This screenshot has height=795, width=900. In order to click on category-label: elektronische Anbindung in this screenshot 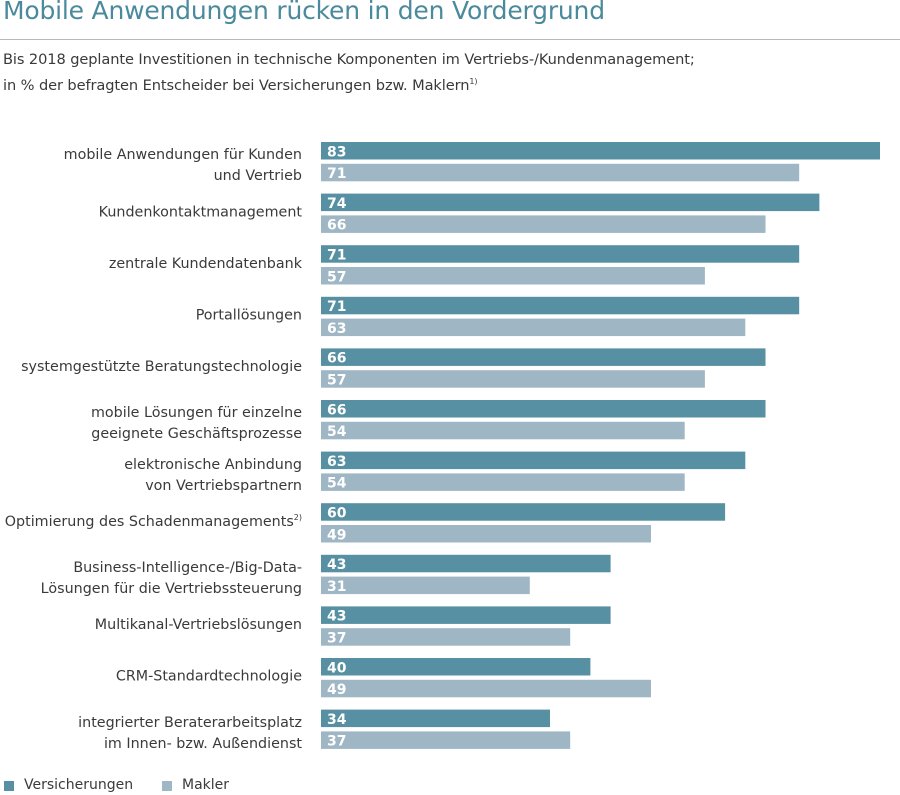, I will do `click(213, 465)`.